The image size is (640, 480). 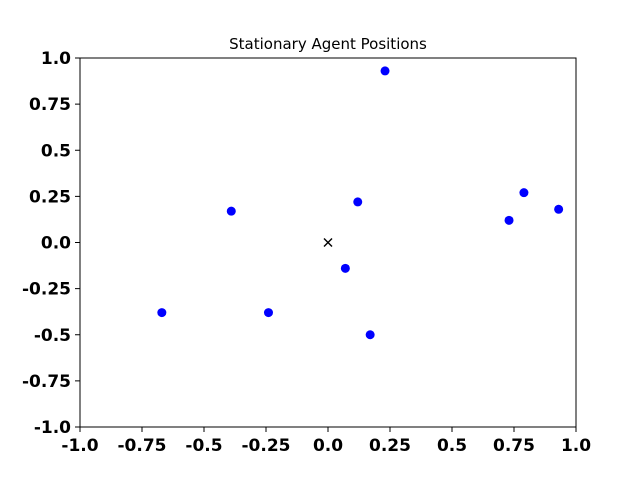 I want to click on y-tick-label: -0.75, so click(x=46, y=382).